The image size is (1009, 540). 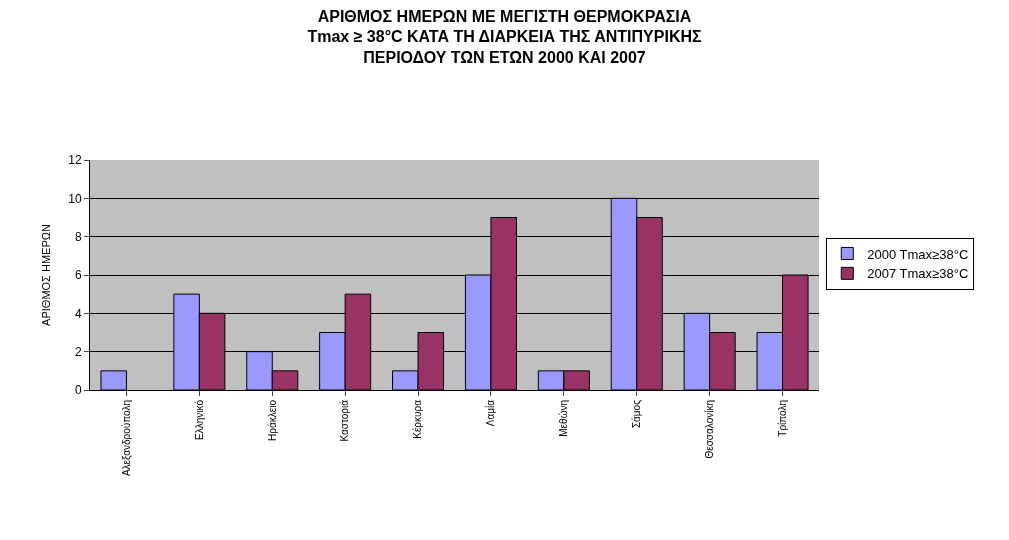 What do you see at coordinates (491, 413) in the screenshot?
I see `x-tick-label: Λαμία` at bounding box center [491, 413].